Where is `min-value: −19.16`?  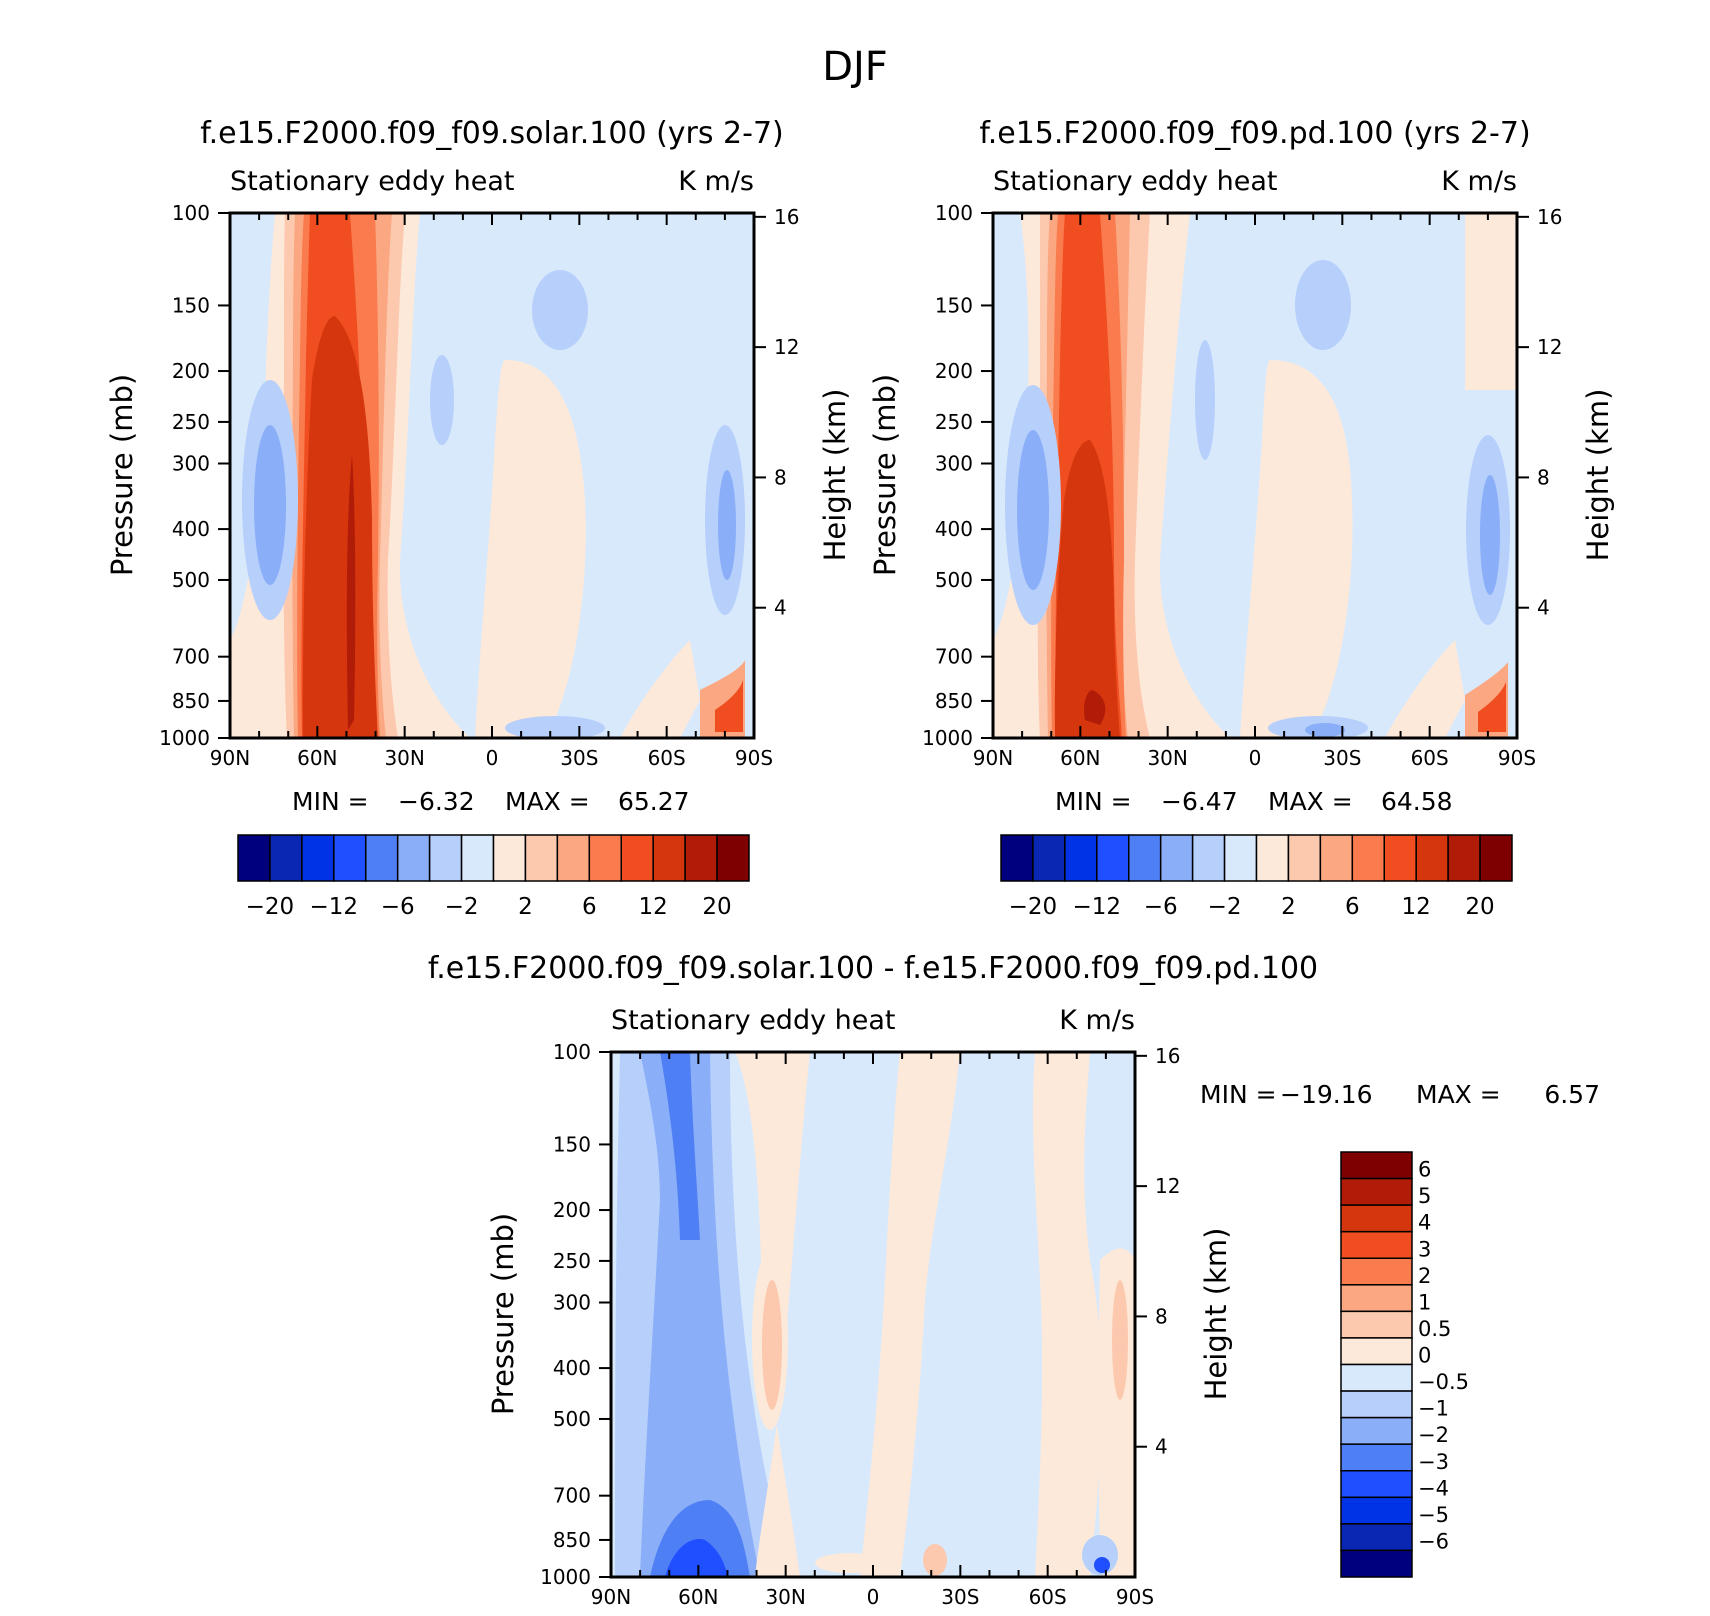
min-value: −19.16 is located at coordinates (1326, 1094).